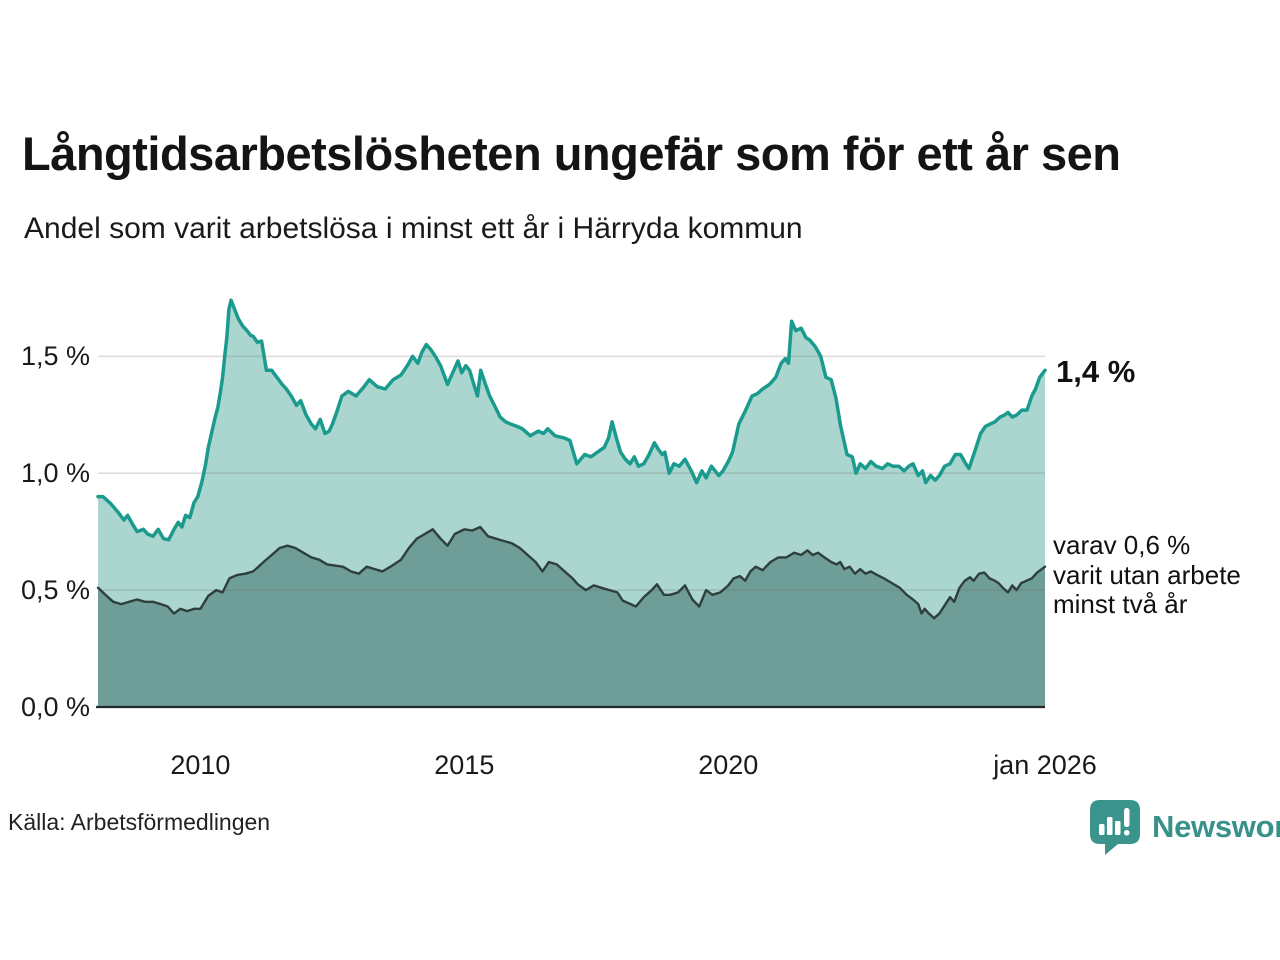 The width and height of the screenshot is (1280, 960). What do you see at coordinates (1096, 371) in the screenshot?
I see `latest-value-annotation: 1,4 %` at bounding box center [1096, 371].